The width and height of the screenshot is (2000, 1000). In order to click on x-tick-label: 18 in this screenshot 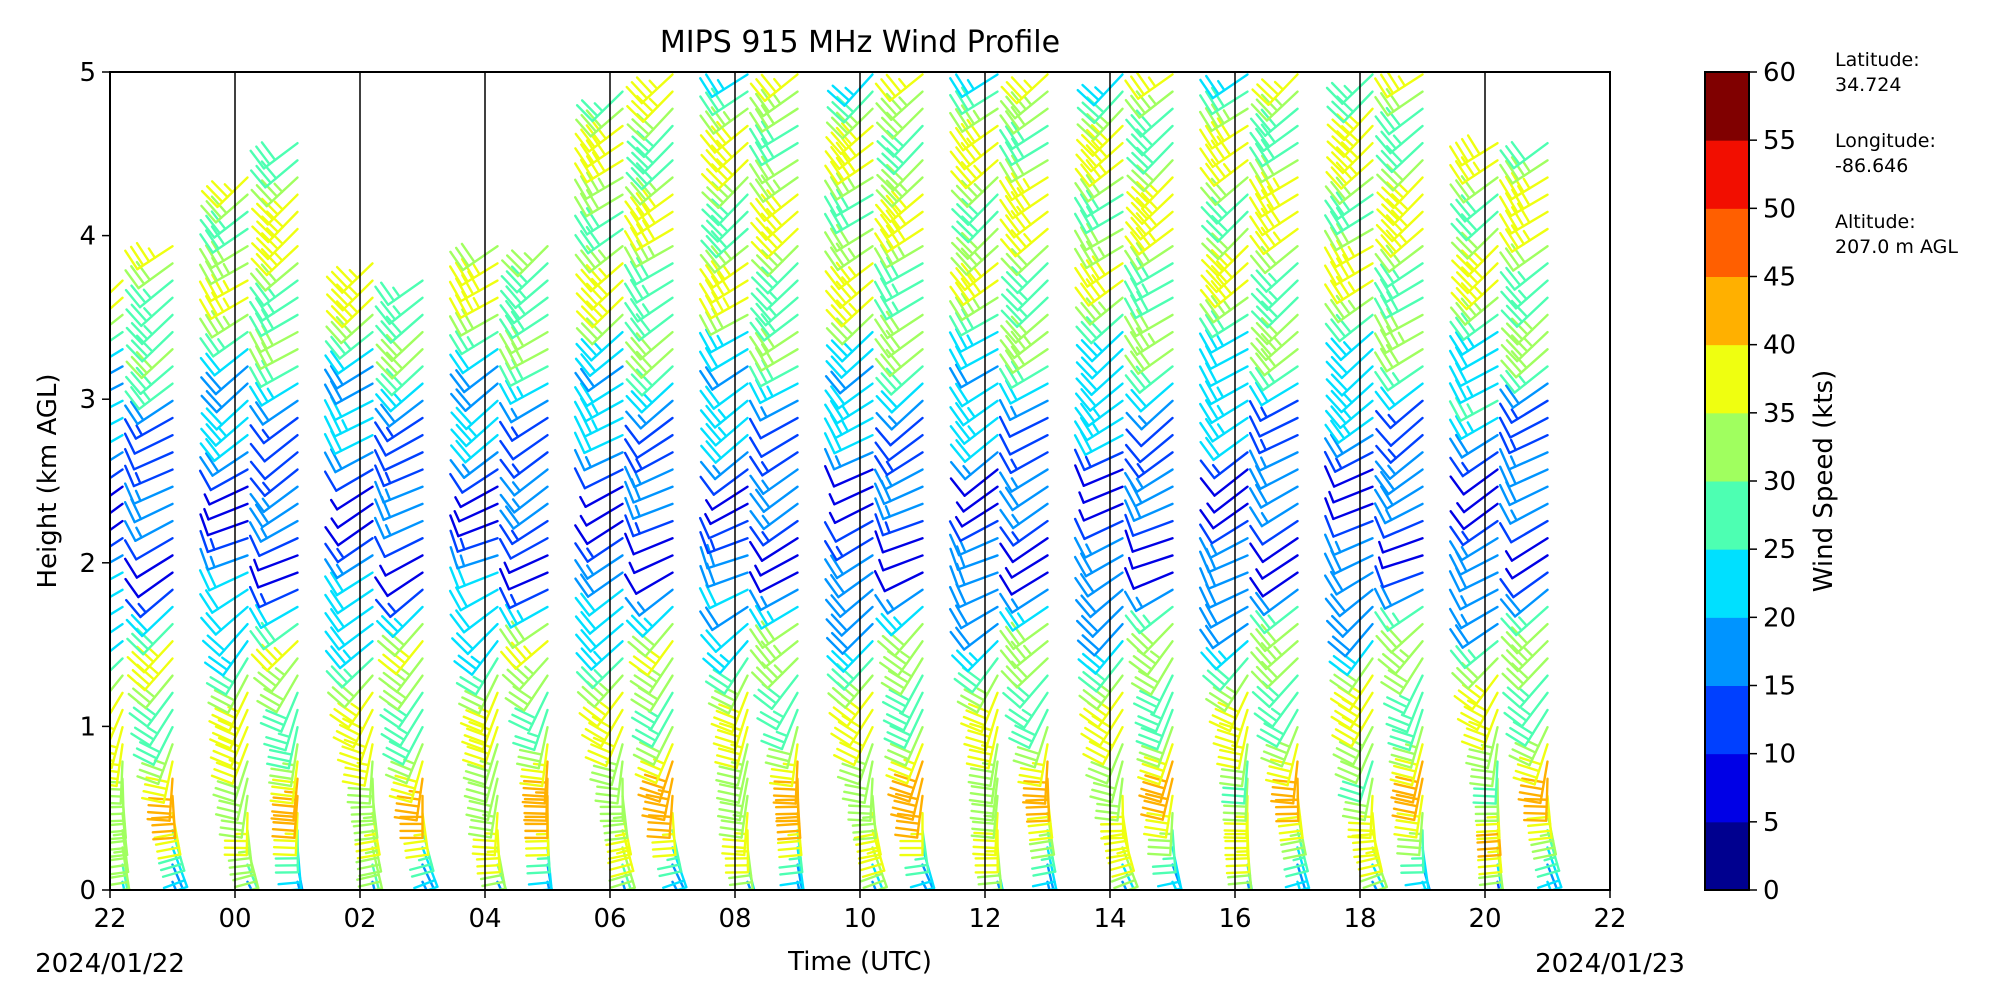, I will do `click(1359, 919)`.